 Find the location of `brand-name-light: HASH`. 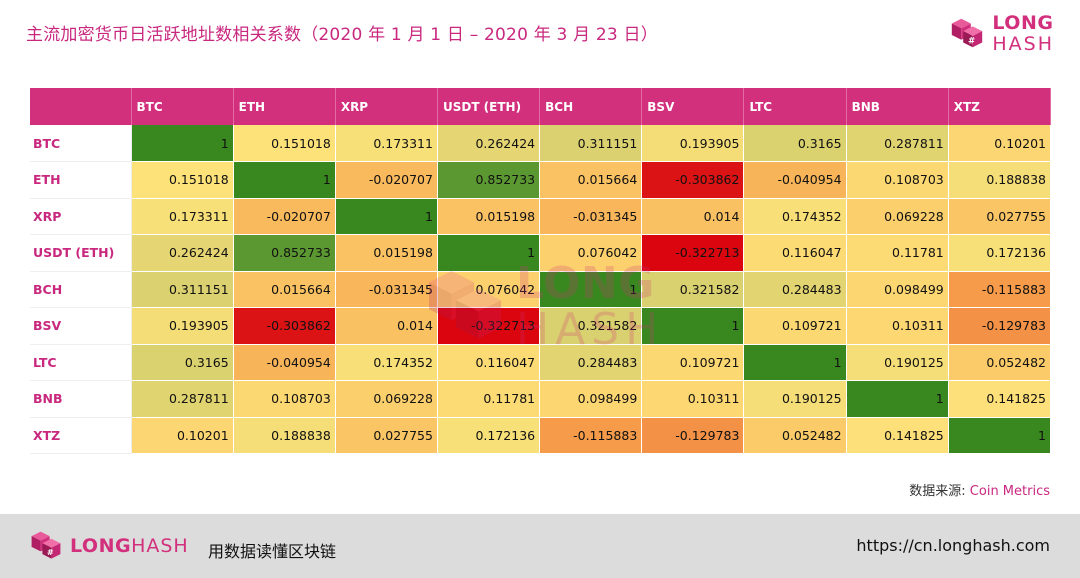

brand-name-light: HASH is located at coordinates (1023, 44).